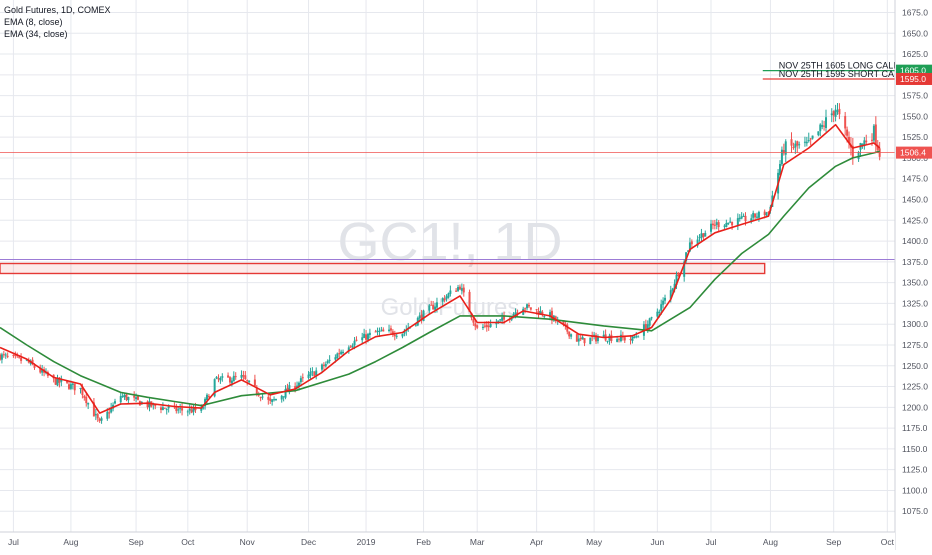 The image size is (932, 555). I want to click on price-tick-label: 1400.0, so click(915, 241).